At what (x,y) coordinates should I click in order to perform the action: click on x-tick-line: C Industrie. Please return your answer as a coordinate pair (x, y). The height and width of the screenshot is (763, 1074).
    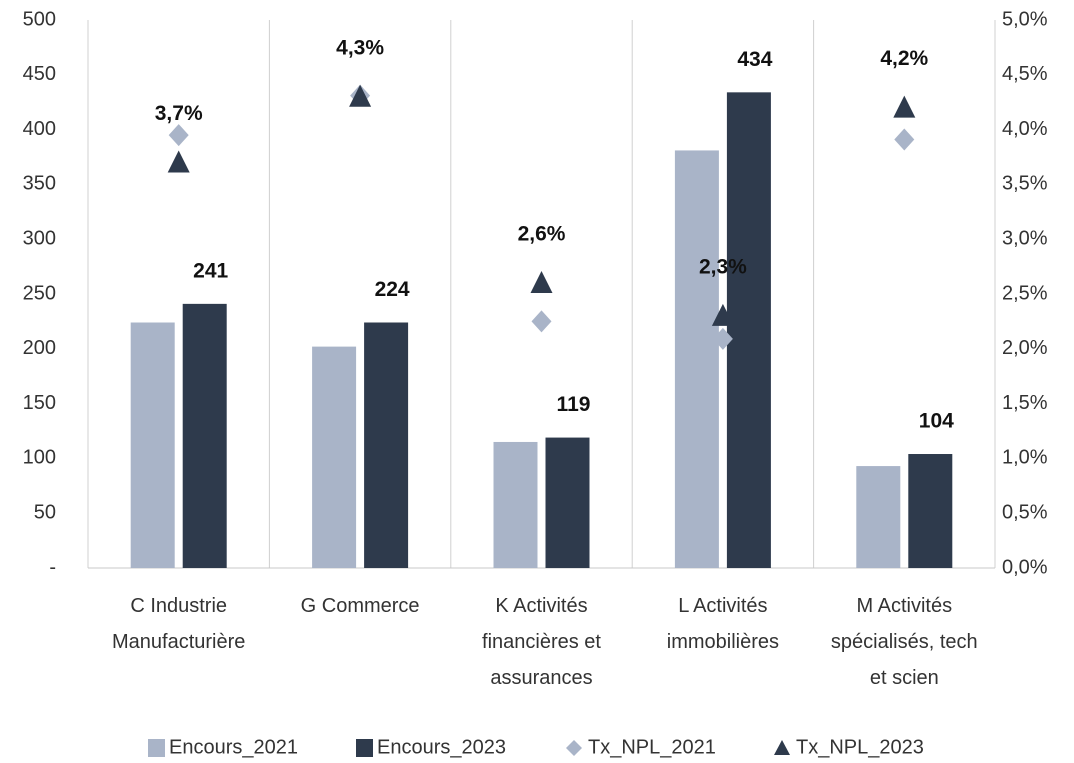
    Looking at the image, I should click on (178, 606).